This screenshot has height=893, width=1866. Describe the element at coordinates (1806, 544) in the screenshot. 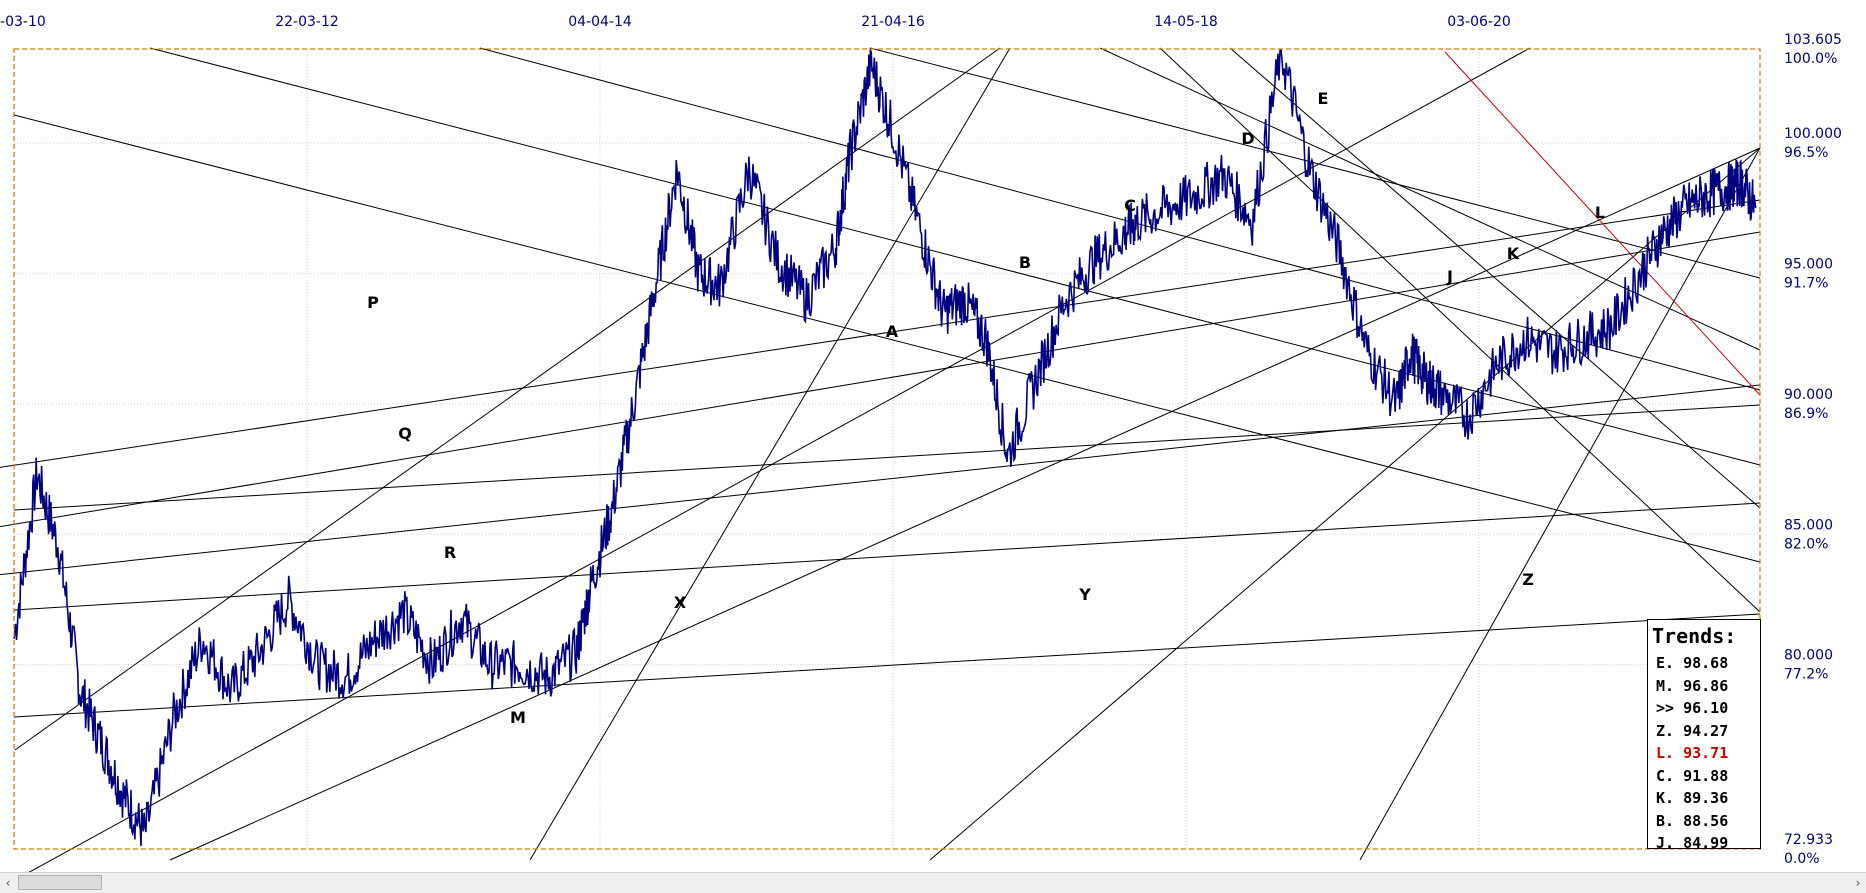

I see `y-tick-percent-label: 82.0%` at that location.